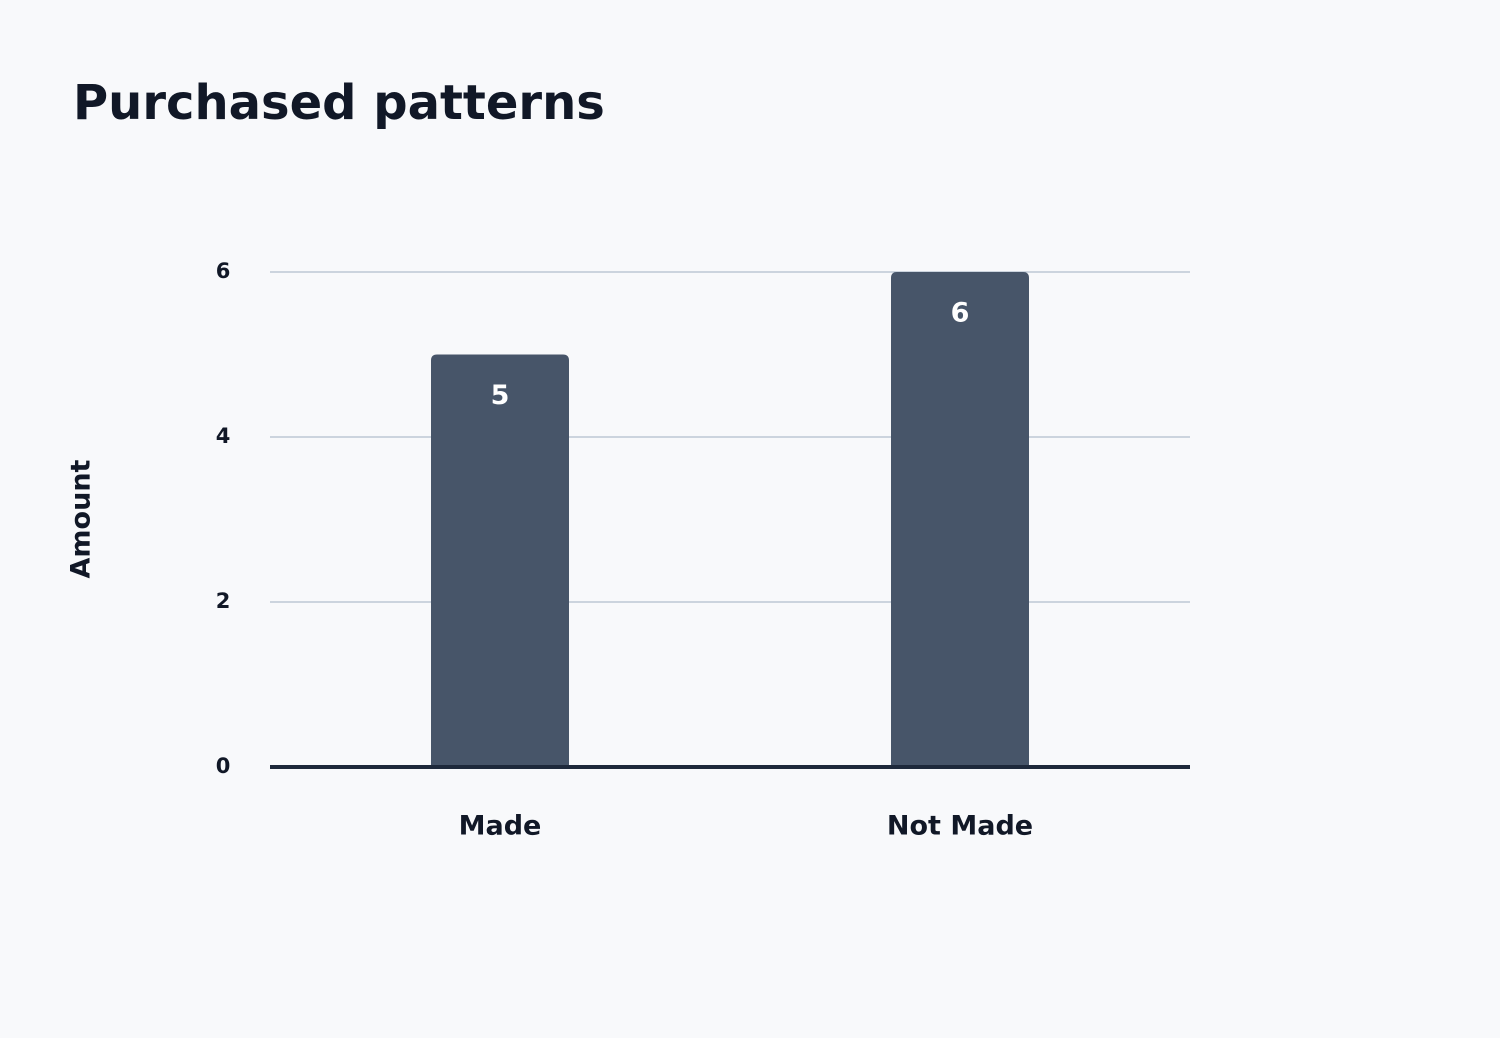  Describe the element at coordinates (960, 826) in the screenshot. I see `x-tick-label: Not Made` at that location.